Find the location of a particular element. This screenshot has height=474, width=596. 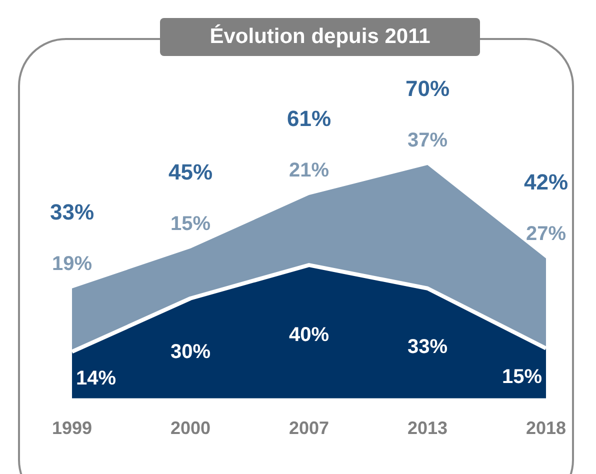

total-label: 70% is located at coordinates (427, 89).